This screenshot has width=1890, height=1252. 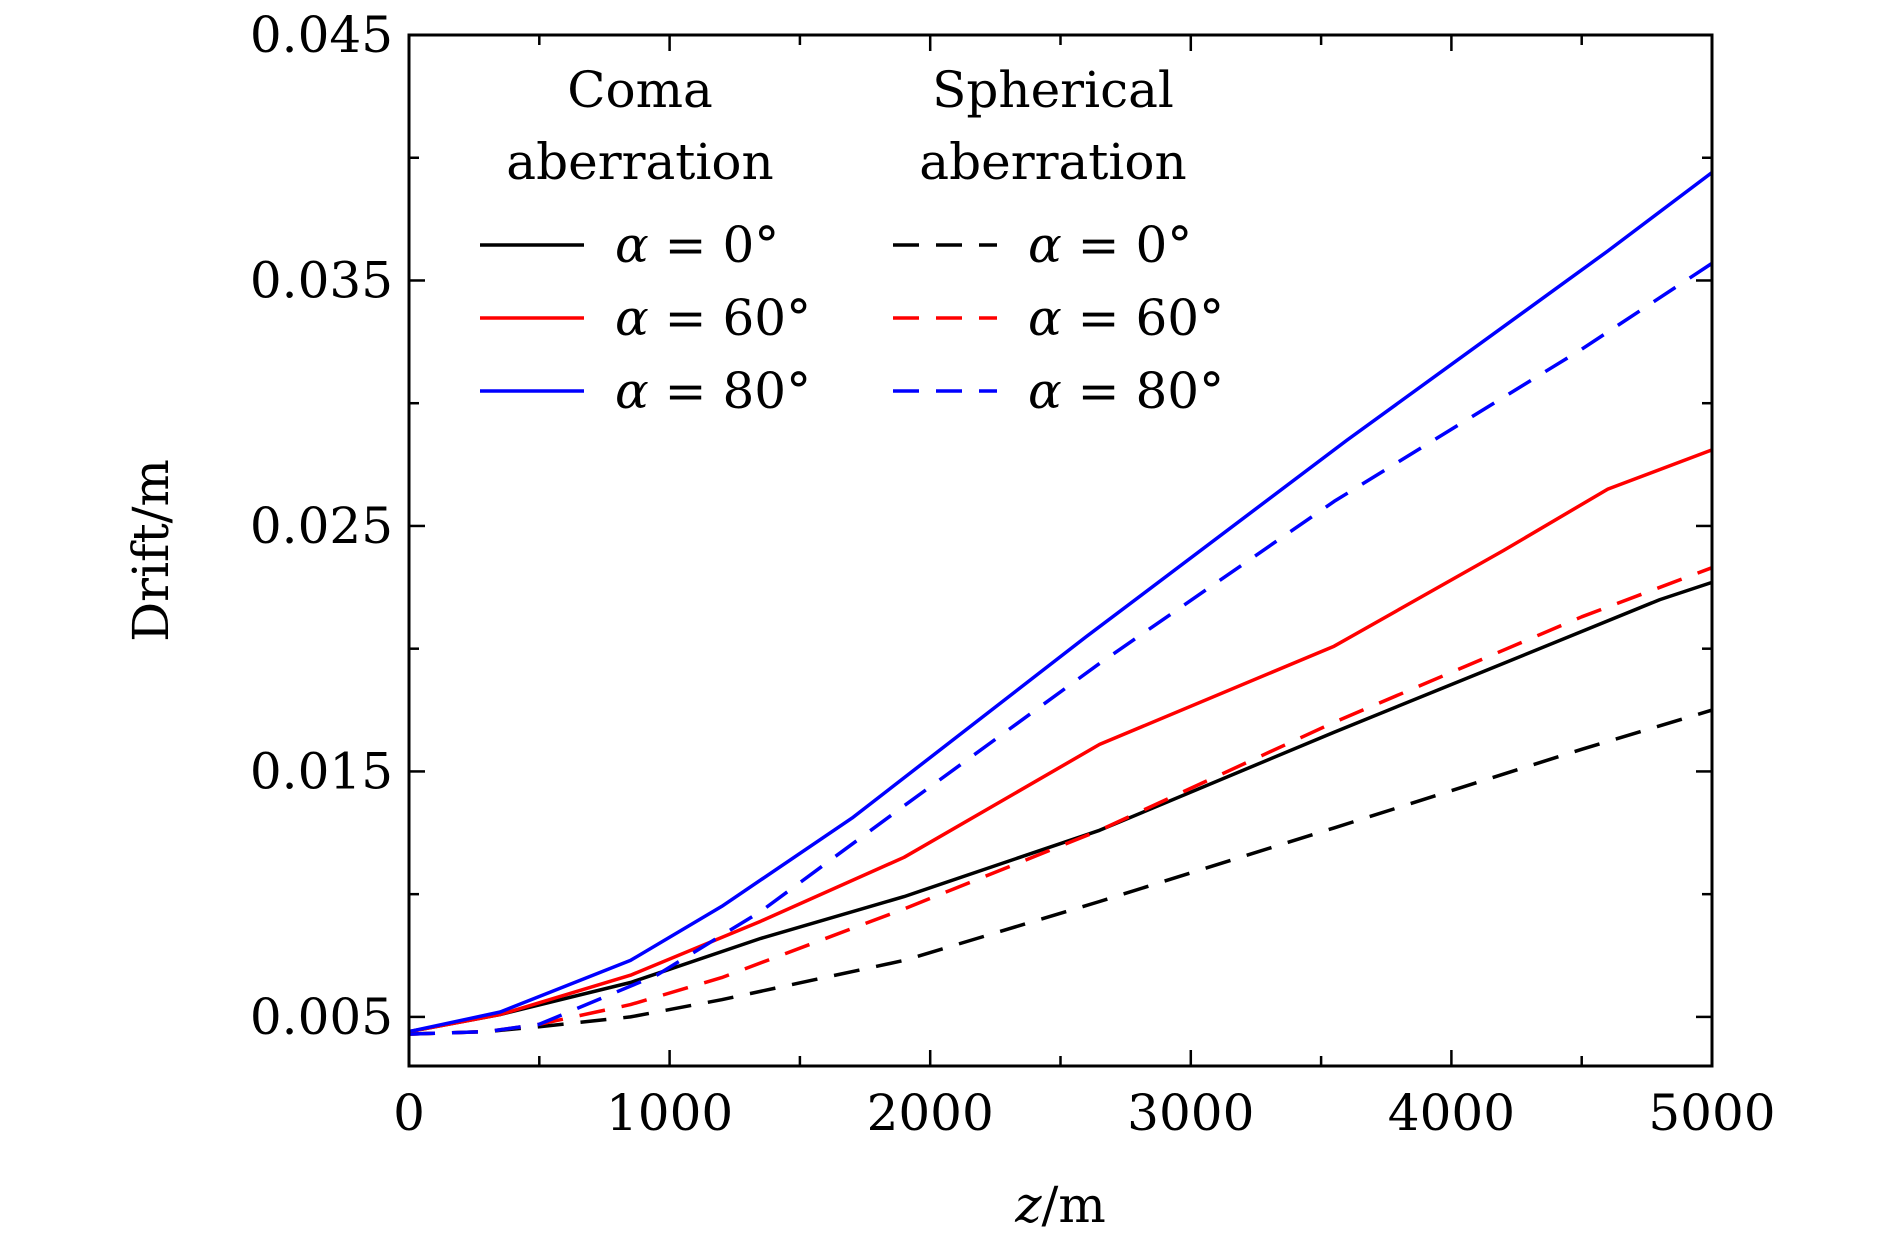 I want to click on x-tick-label: 5000, so click(x=1711, y=1113).